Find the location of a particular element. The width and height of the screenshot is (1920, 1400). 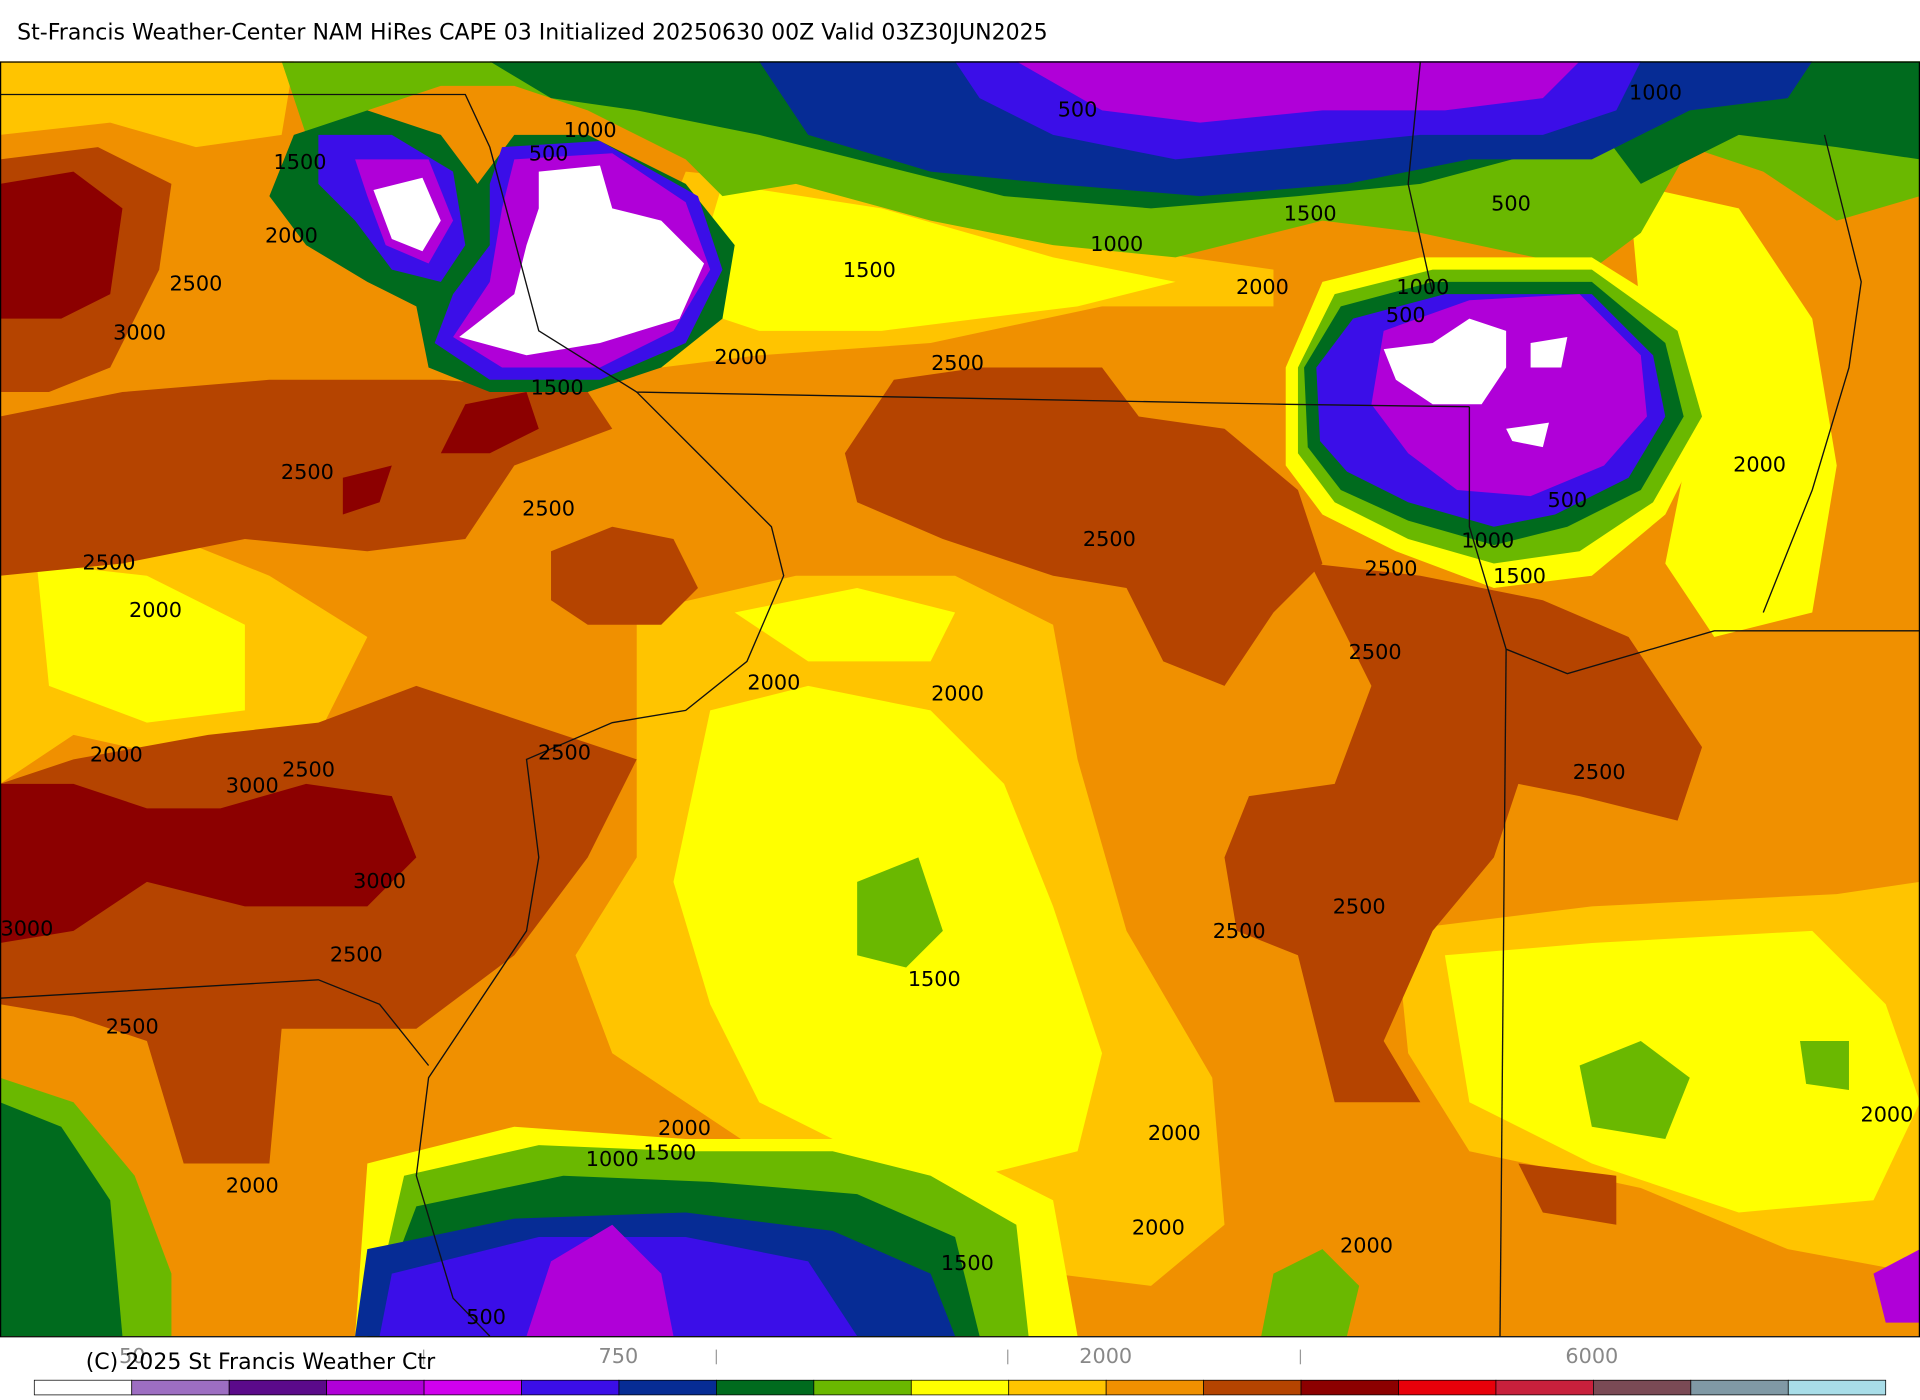

copyright: (C) 2025 St Francis Weather Ctr is located at coordinates (261, 1362).